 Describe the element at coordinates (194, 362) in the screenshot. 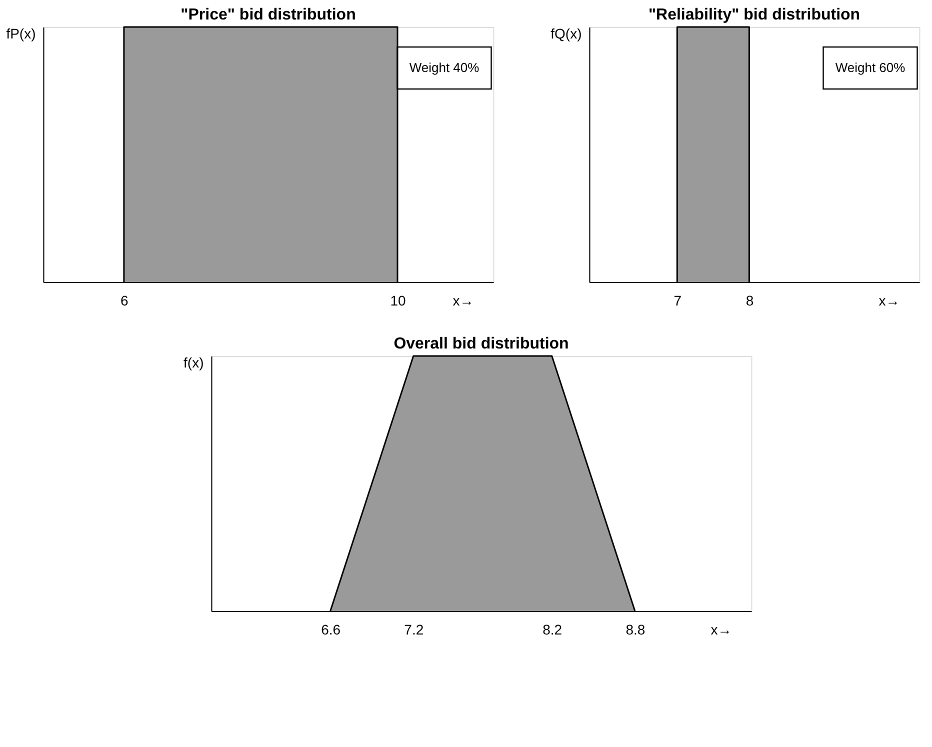

I see `y-axis-title: f(x)` at that location.